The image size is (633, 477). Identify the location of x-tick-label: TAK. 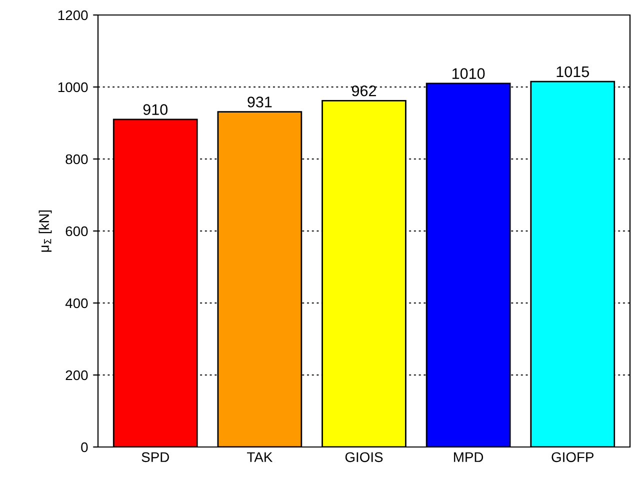
(260, 457).